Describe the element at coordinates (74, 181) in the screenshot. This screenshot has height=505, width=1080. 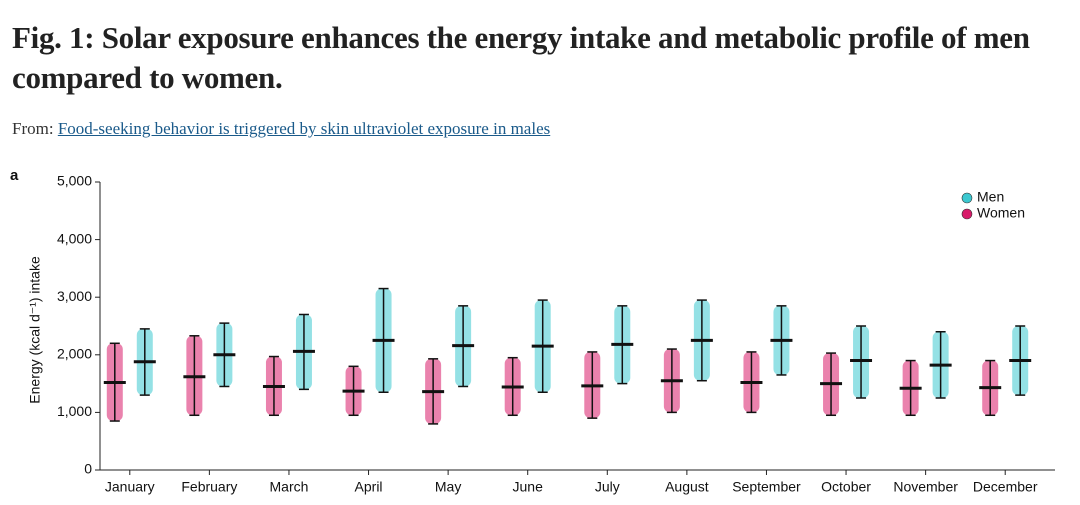
I see `y-tick-label: 5,000` at that location.